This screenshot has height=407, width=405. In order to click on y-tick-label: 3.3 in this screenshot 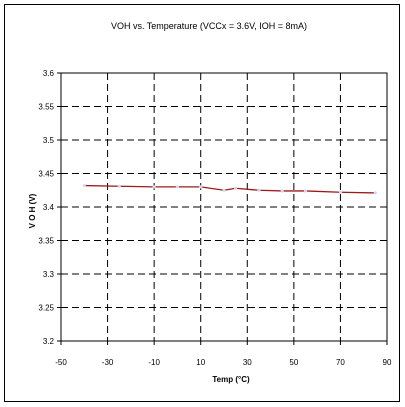, I will do `click(49, 274)`.